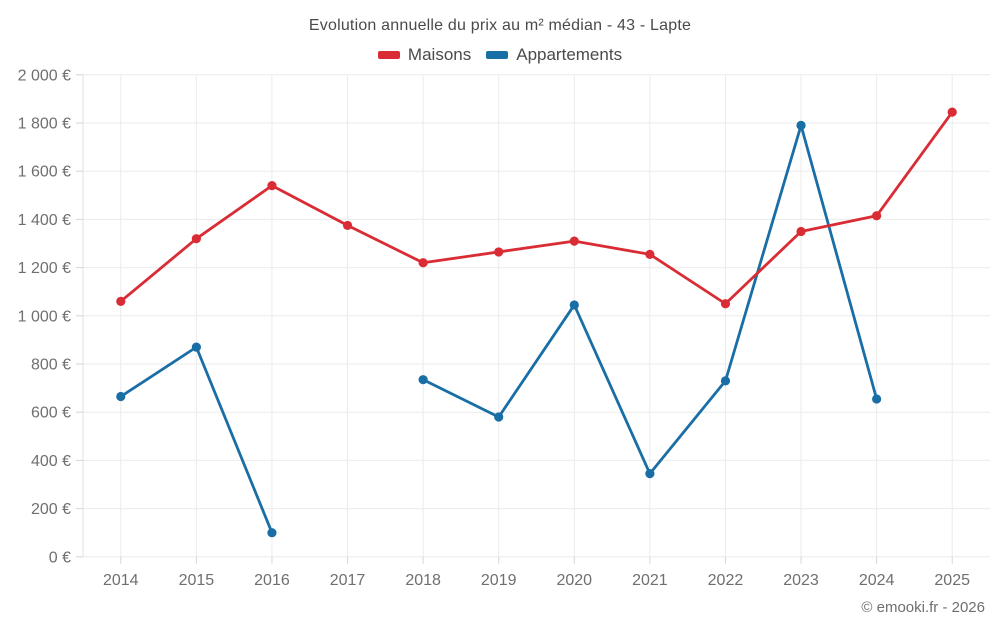 This screenshot has height=625, width=1000. I want to click on chart-legend: Maisons Appartements, so click(500, 55).